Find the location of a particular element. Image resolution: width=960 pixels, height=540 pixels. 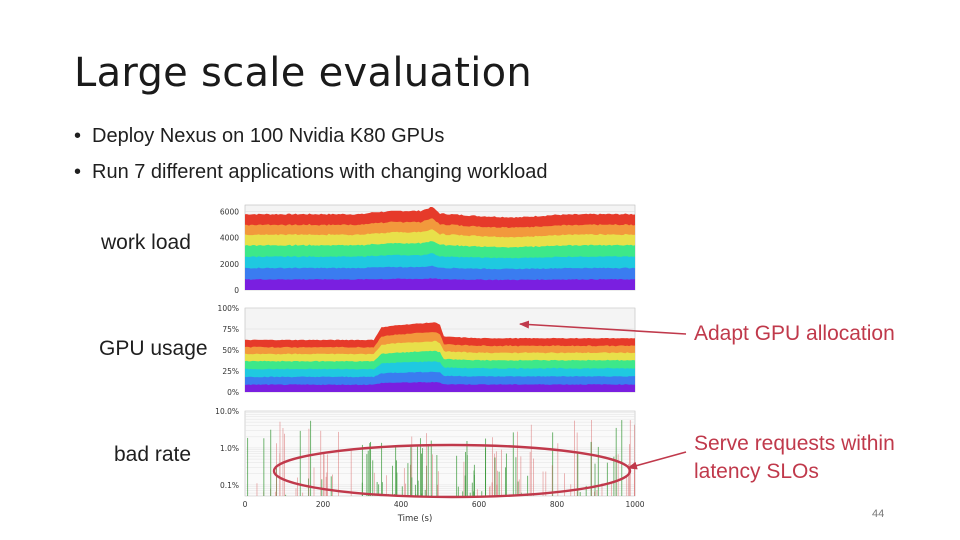

gpu-annotation-arrow is located at coordinates (603, 327).